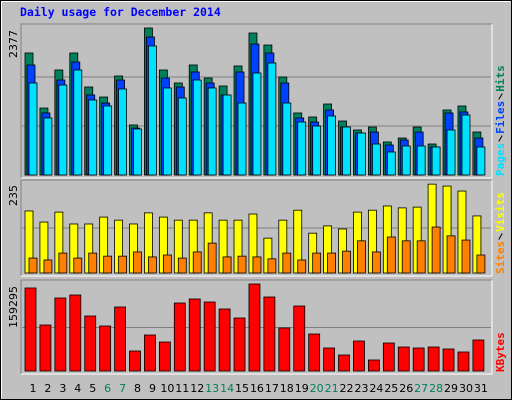 The image size is (512, 400). Describe the element at coordinates (287, 388) in the screenshot. I see `x-tick-label: 18` at that location.